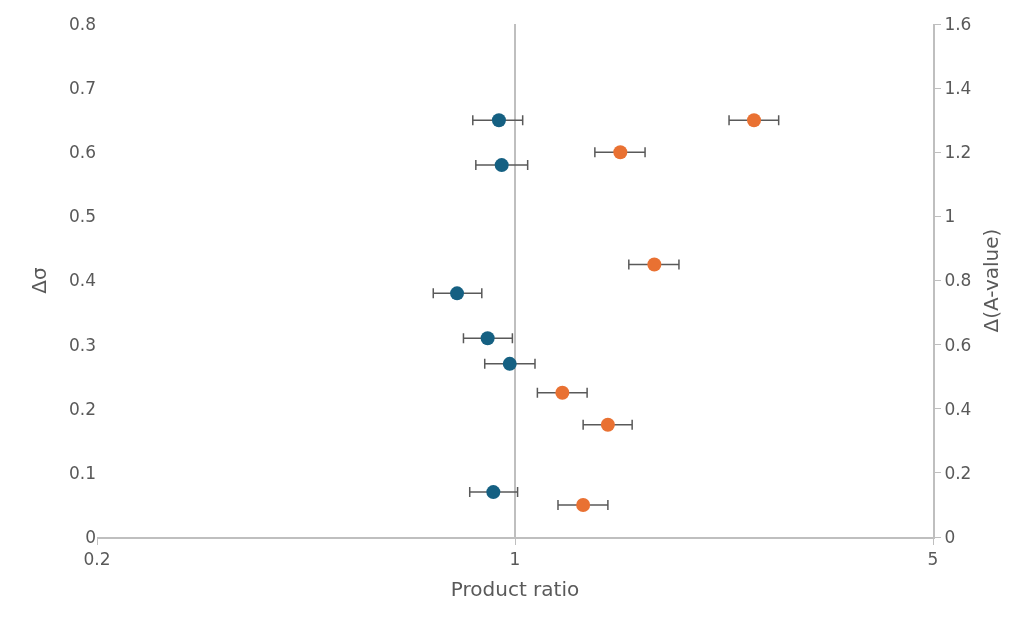 This screenshot has width=1029, height=619. What do you see at coordinates (82, 472) in the screenshot?
I see `y-tick-label: 0.1` at bounding box center [82, 472].